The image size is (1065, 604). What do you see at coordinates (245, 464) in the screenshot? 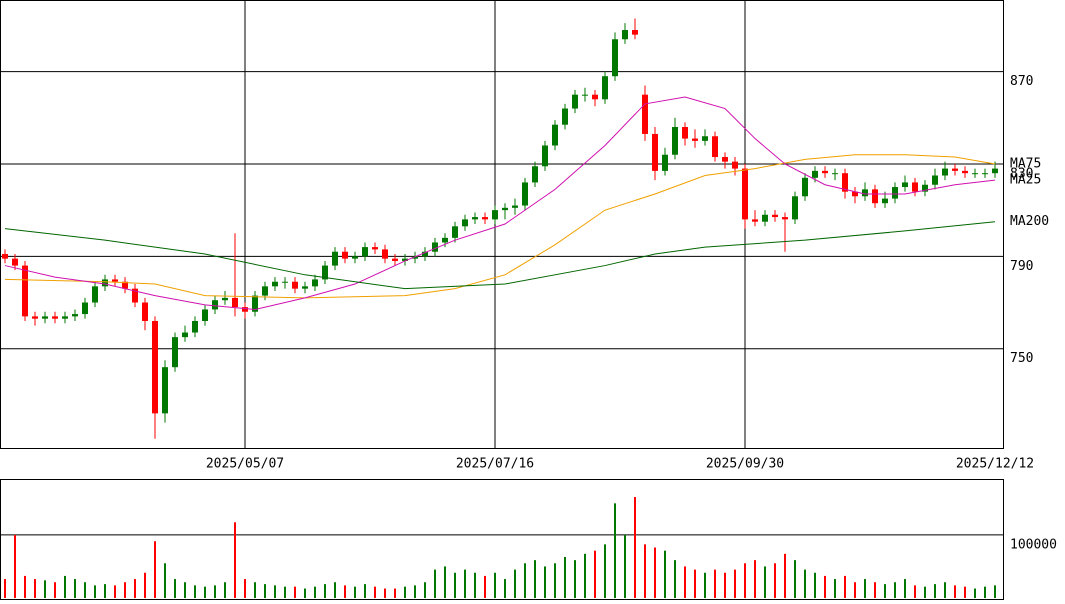
I see `x-tick-label: 2025/05/07` at bounding box center [245, 464].